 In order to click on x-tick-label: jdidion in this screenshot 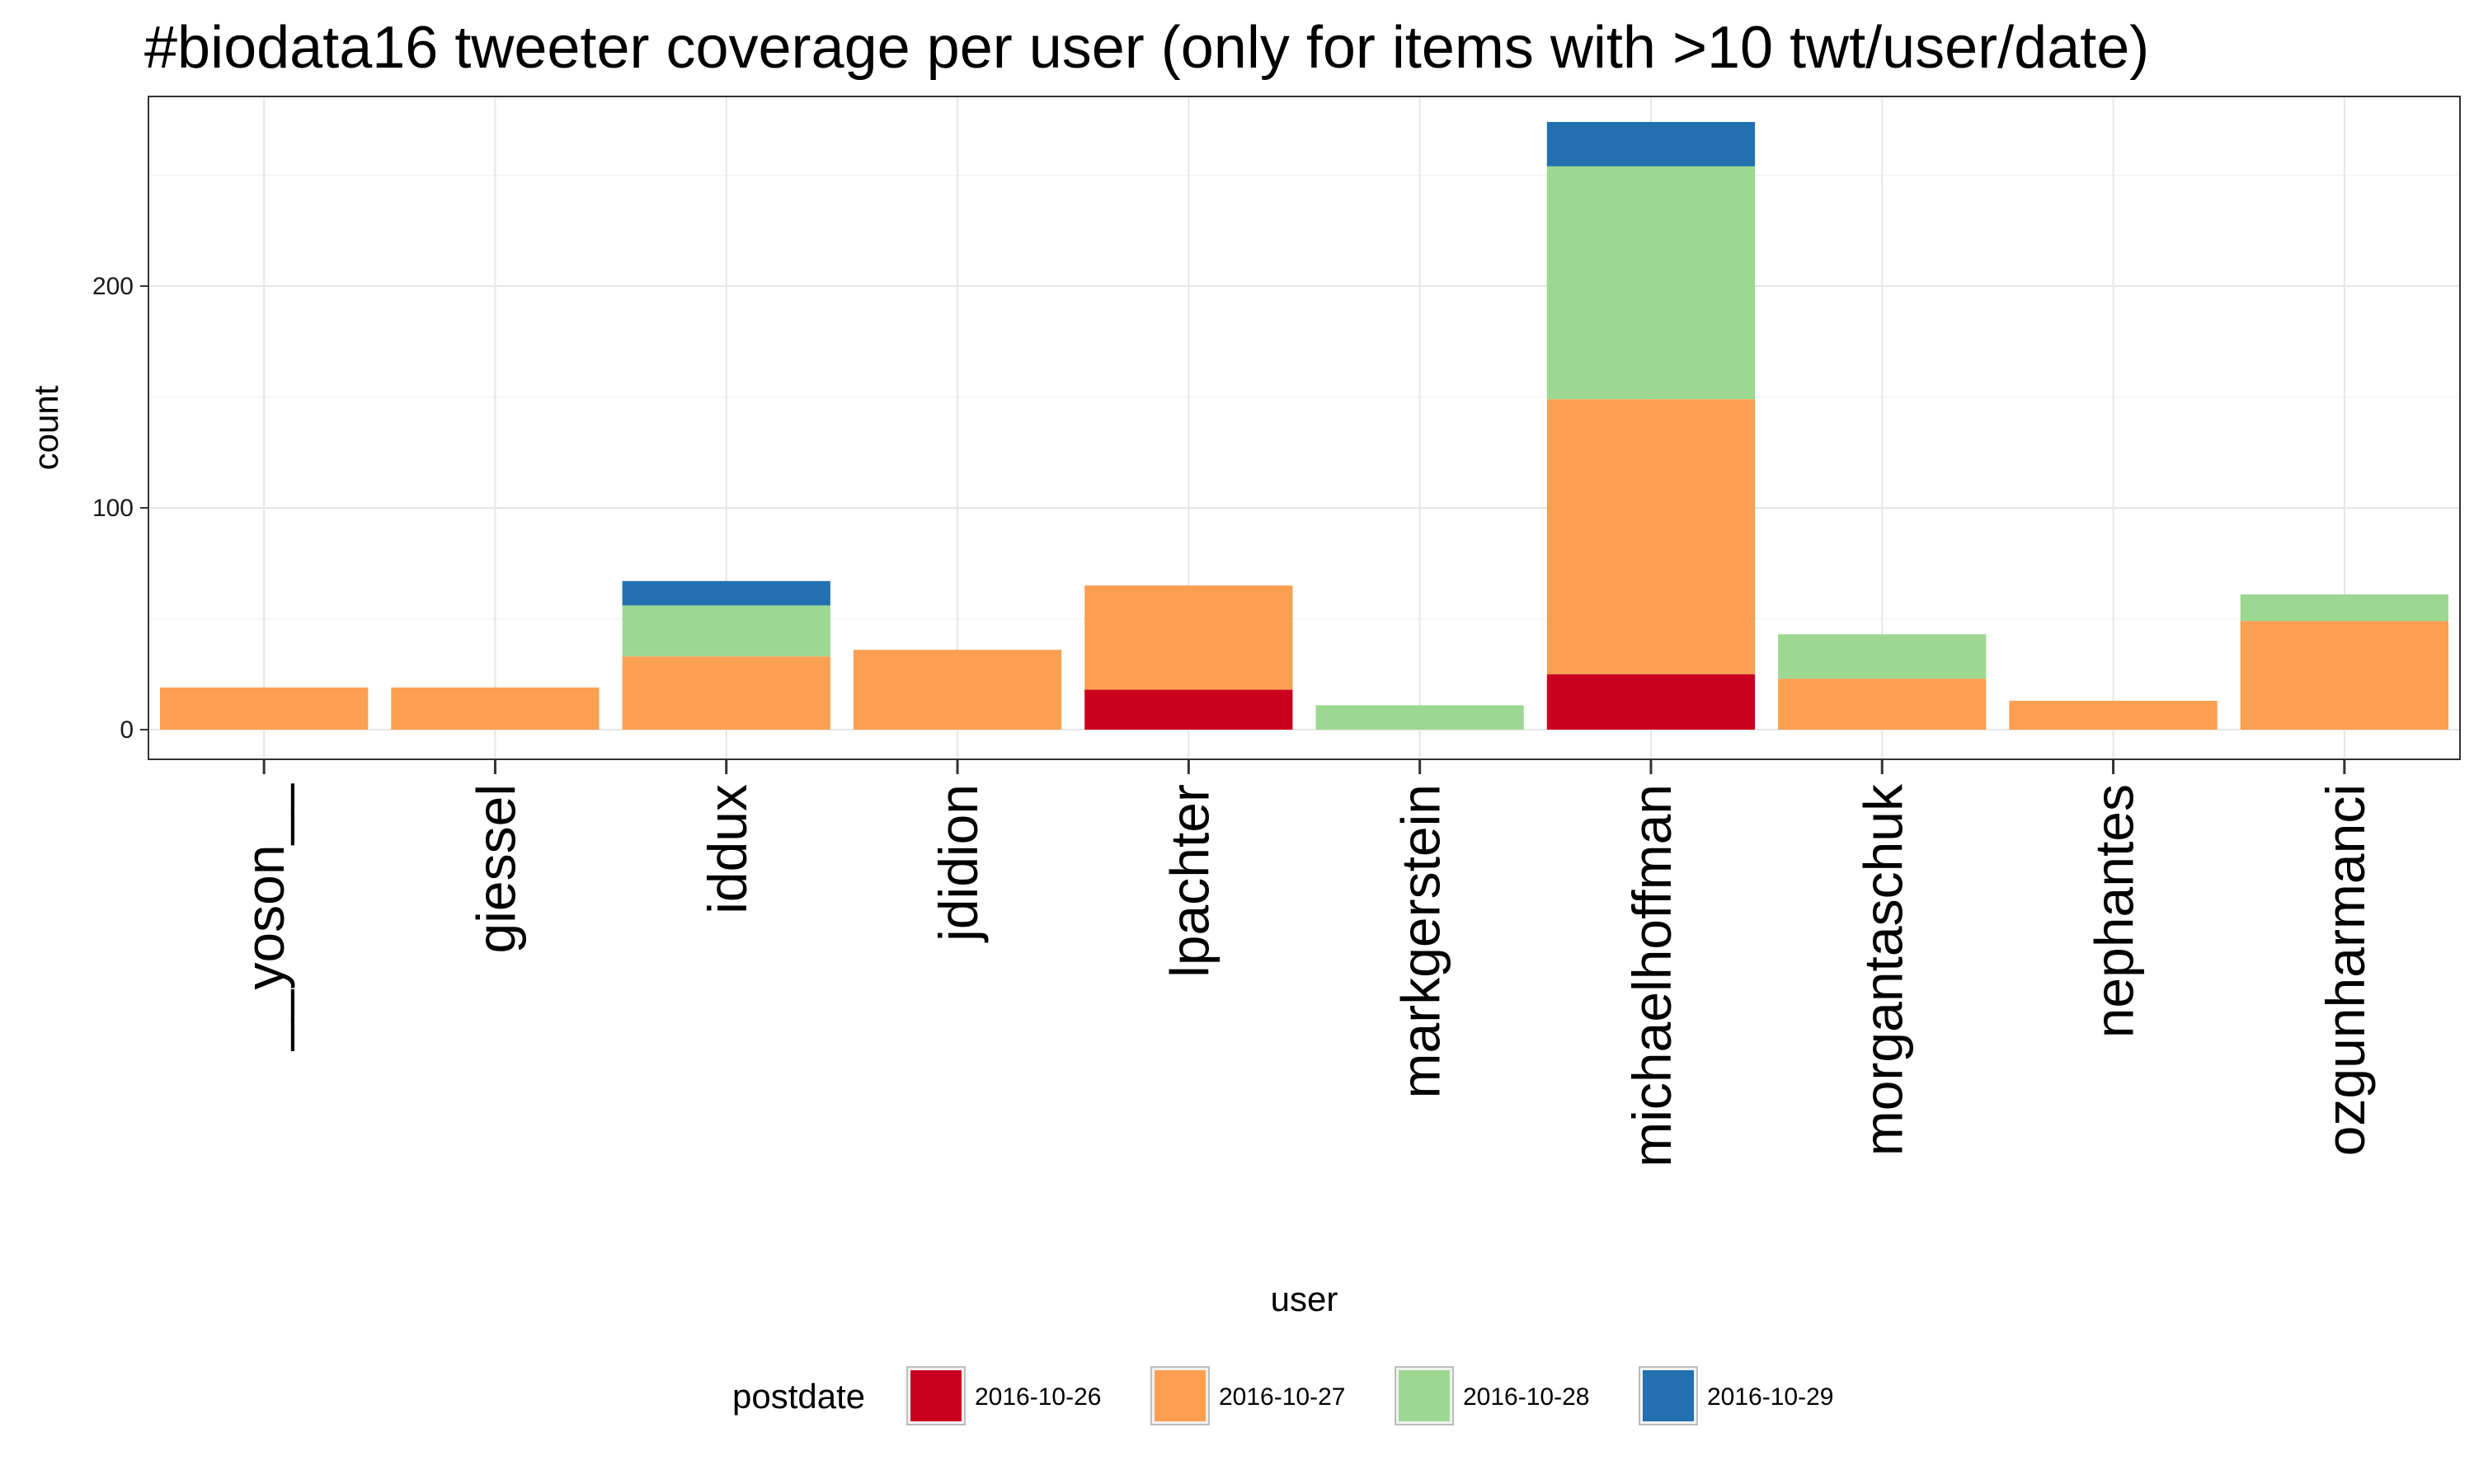, I will do `click(958, 863)`.